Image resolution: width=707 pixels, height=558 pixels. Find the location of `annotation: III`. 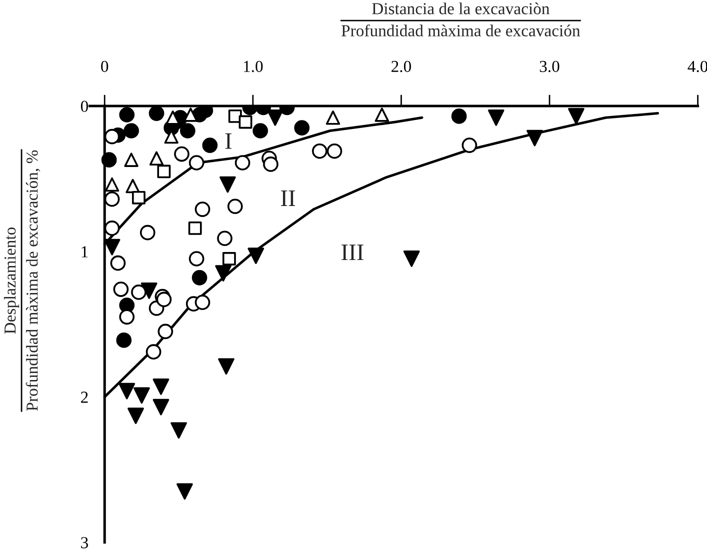

annotation: III is located at coordinates (353, 252).